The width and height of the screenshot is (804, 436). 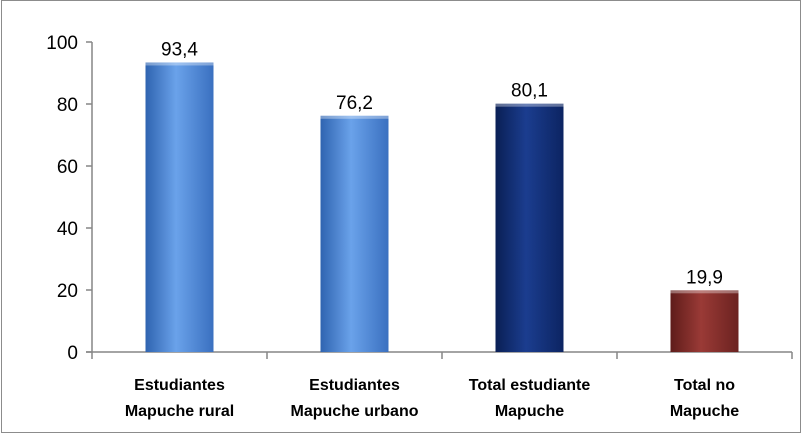 I want to click on y-tick-label: 80, so click(x=67, y=105).